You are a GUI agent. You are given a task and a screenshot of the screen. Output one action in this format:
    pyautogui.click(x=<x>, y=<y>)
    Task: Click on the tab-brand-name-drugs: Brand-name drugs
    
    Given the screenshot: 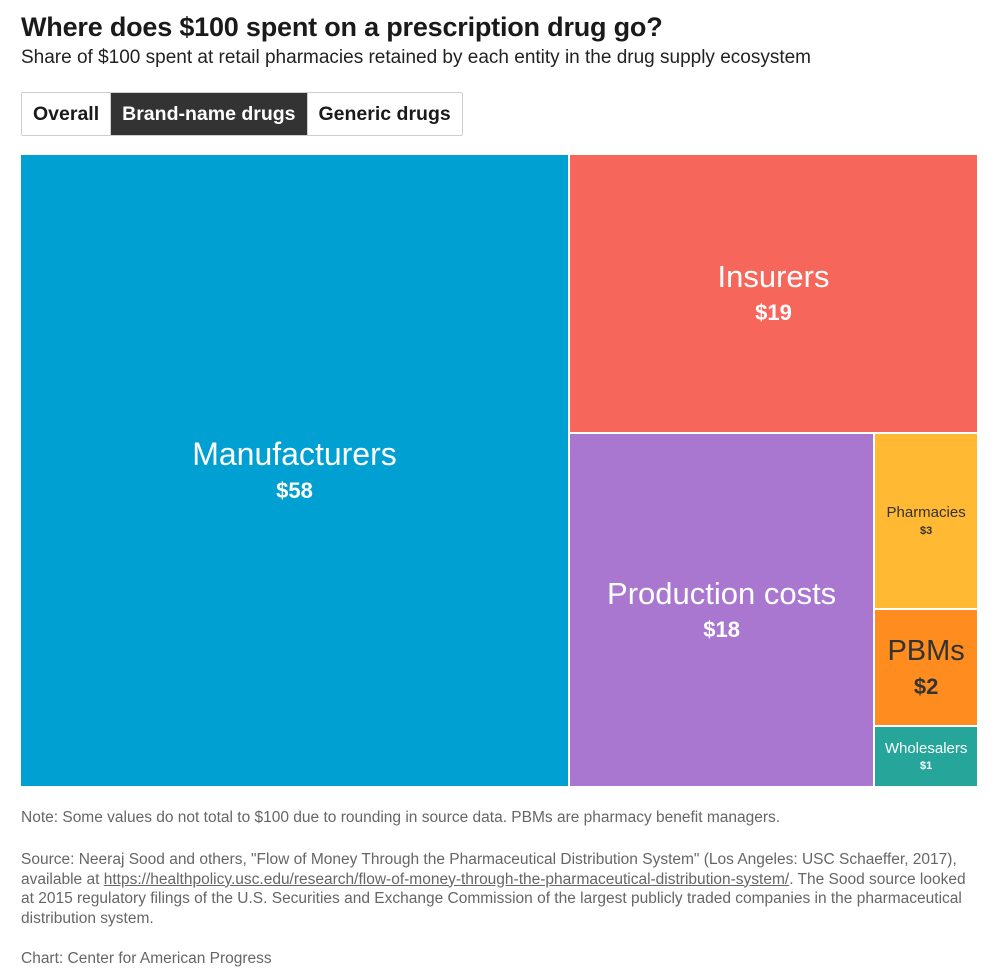 What is the action you would take?
    pyautogui.click(x=208, y=114)
    